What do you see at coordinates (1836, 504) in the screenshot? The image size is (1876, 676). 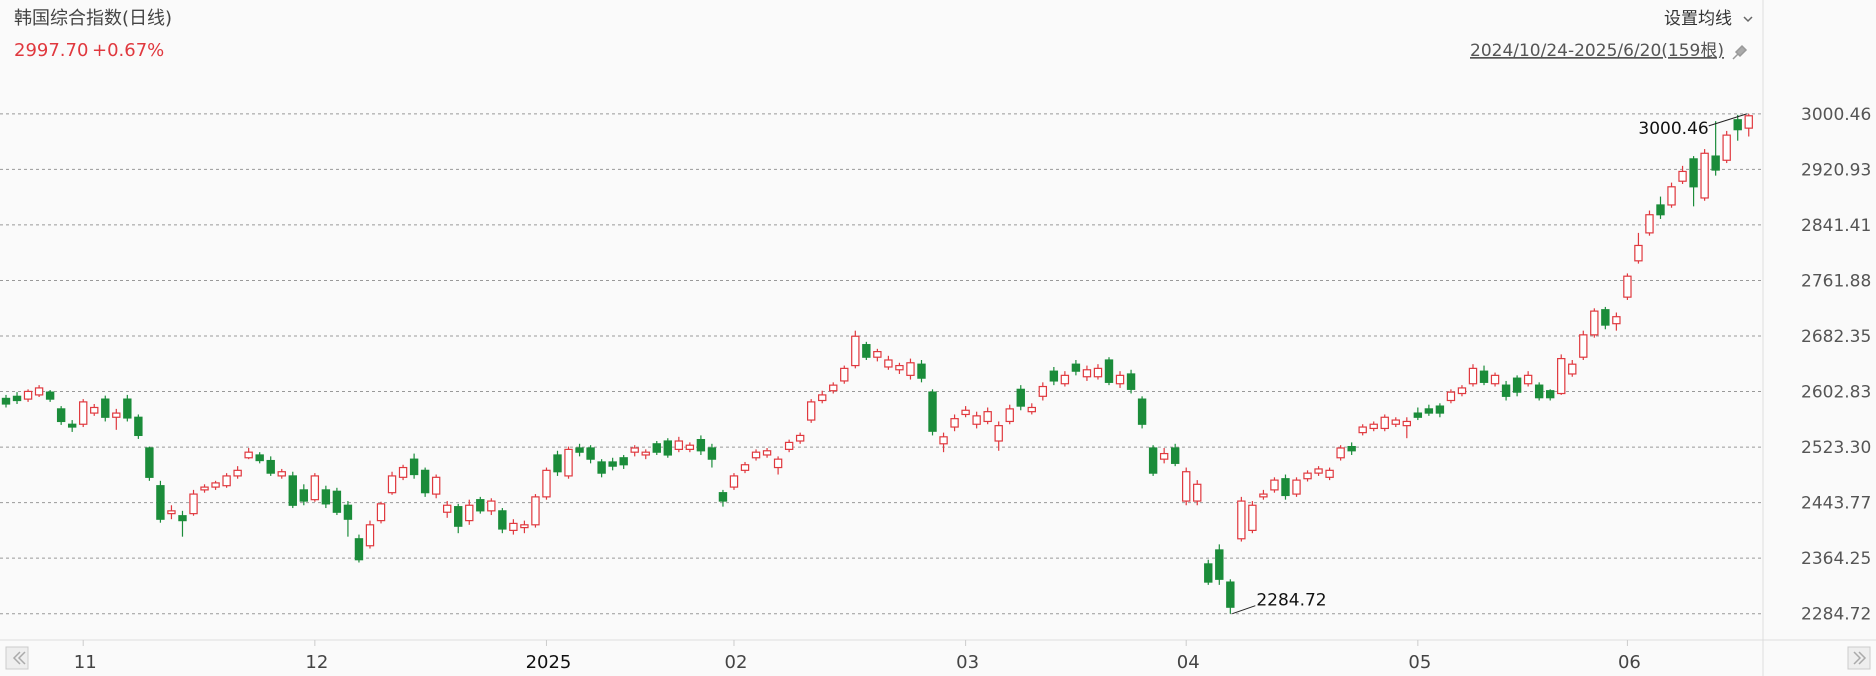 I see `y-tick-label: 2443.77` at bounding box center [1836, 504].